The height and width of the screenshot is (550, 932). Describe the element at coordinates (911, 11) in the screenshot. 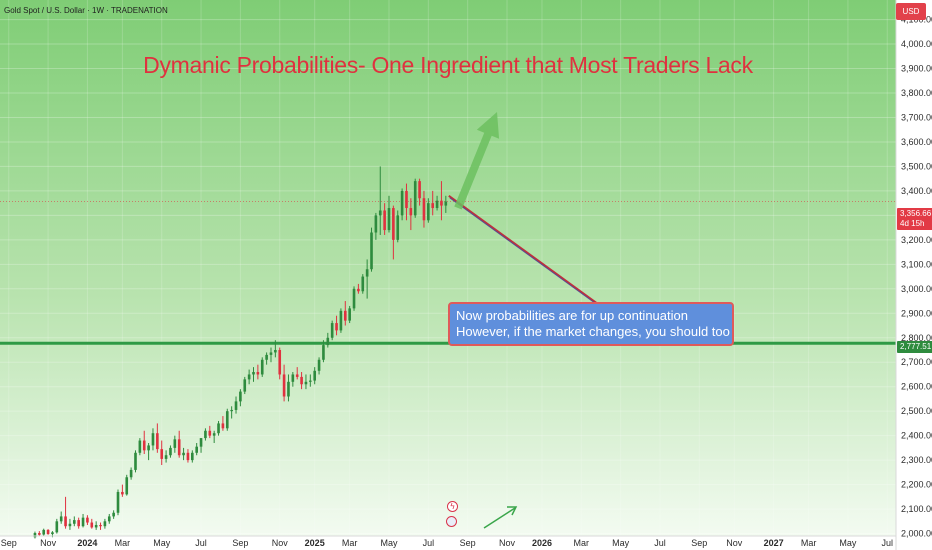

I see `currency-button: USD` at that location.